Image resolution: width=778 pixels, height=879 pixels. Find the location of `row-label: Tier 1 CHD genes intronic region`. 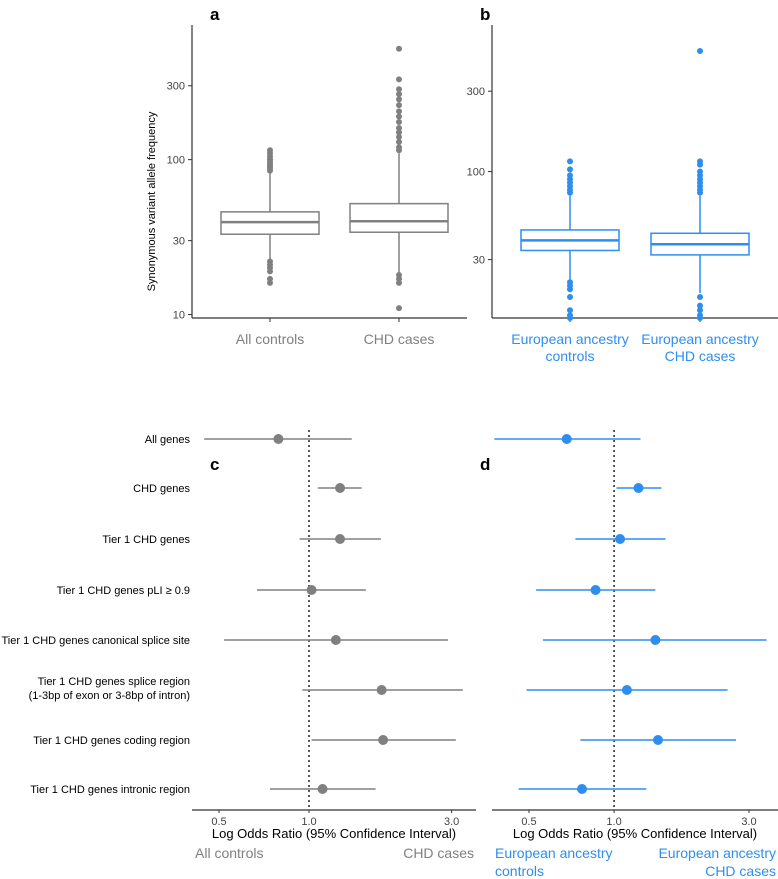

row-label: Tier 1 CHD genes intronic region is located at coordinates (110, 790).